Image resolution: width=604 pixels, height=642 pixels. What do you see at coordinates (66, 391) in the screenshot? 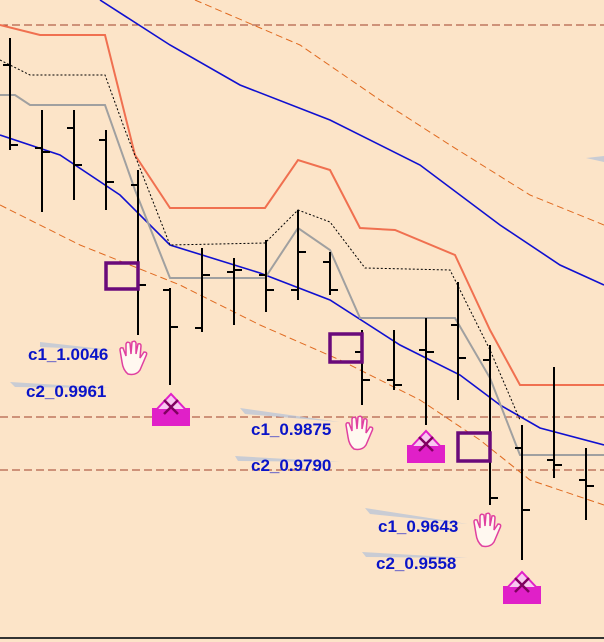
I see `c2-label: c2_0.9961` at bounding box center [66, 391].